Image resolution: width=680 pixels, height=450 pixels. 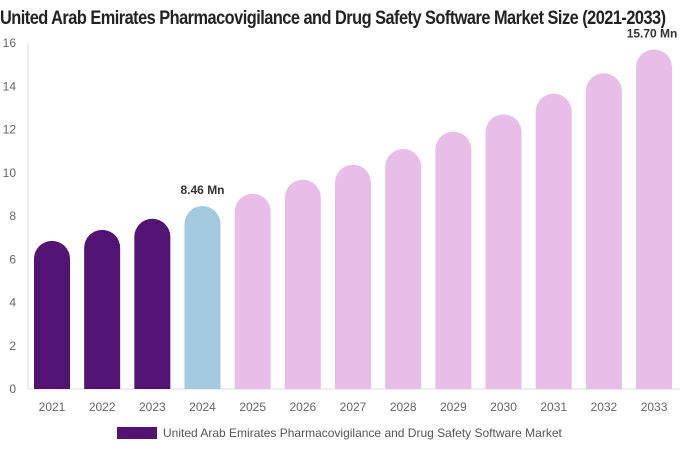 What do you see at coordinates (12, 259) in the screenshot?
I see `y-tick-label: 6` at bounding box center [12, 259].